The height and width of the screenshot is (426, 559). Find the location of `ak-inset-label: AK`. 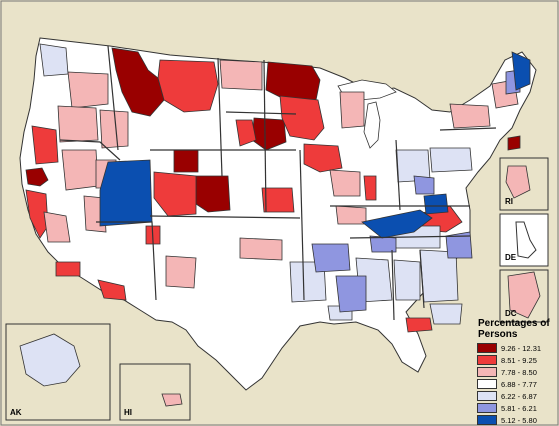

ak-inset-label: AK is located at coordinates (16, 412).